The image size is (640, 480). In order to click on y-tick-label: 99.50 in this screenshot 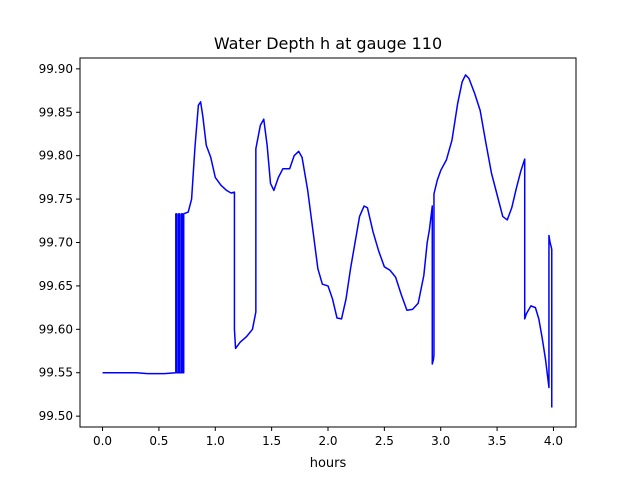, I will do `click(56, 416)`.